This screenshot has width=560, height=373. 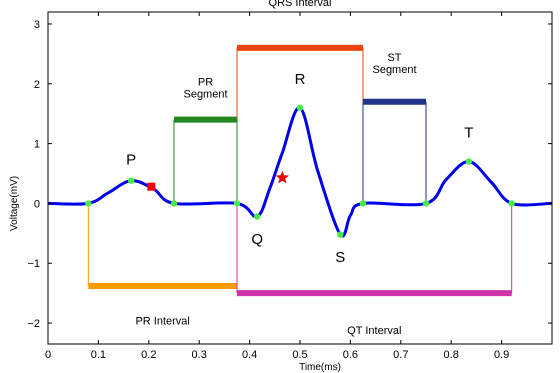 I want to click on y-tick-label: −2, so click(x=33, y=324).